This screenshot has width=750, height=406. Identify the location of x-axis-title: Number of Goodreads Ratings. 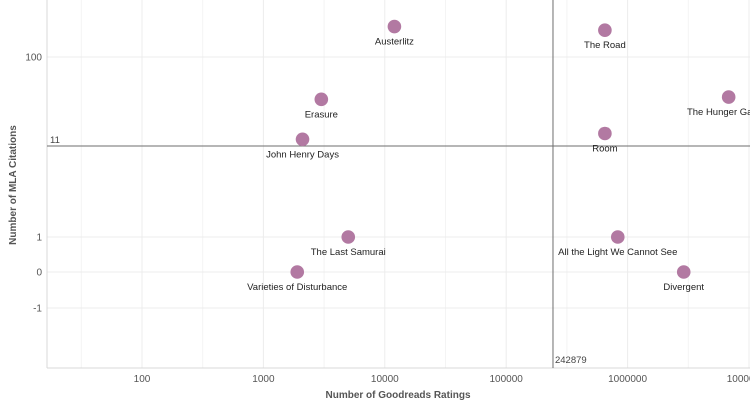
(397, 395).